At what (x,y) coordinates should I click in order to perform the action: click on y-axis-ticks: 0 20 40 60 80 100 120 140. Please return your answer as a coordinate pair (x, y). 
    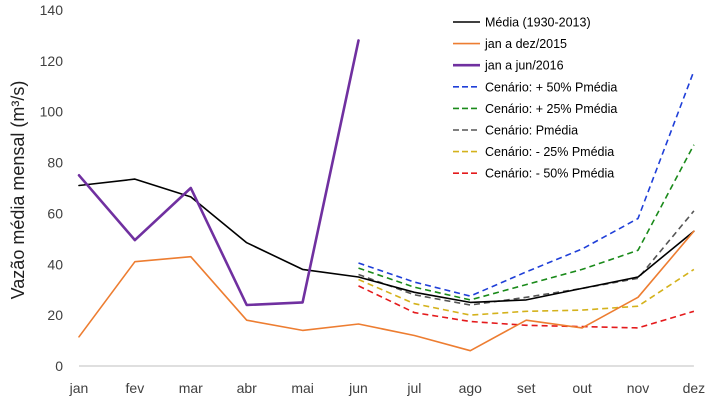
    Looking at the image, I should click on (52, 188).